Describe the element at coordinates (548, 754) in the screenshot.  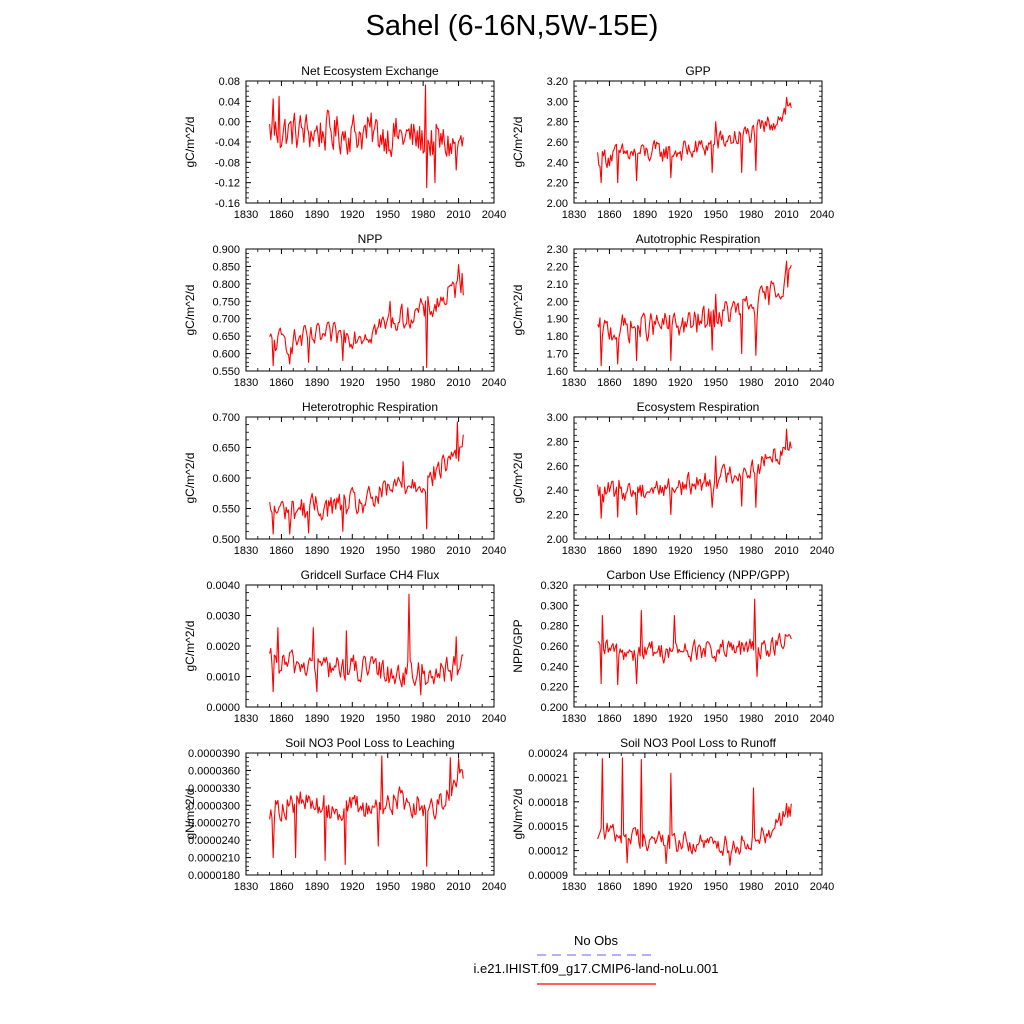
I see `y-tick-label: 0.00024` at that location.